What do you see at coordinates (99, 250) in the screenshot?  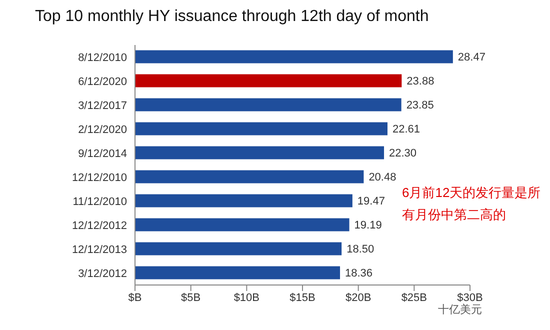 I see `y-tick-label: 12/12/2013` at bounding box center [99, 250].